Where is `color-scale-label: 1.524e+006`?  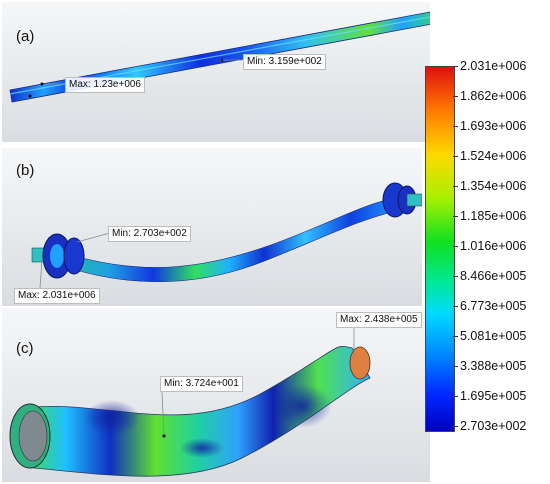 color-scale-label: 1.524e+006 is located at coordinates (493, 156).